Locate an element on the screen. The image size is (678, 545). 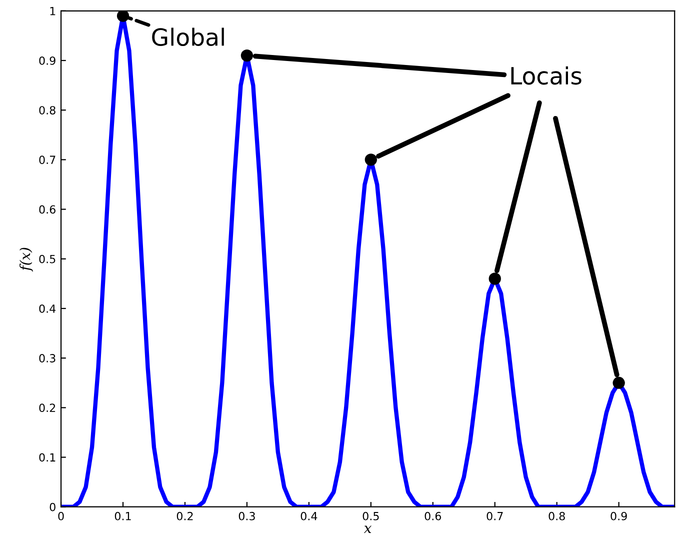
x-tick-label: 0.4 is located at coordinates (309, 516).